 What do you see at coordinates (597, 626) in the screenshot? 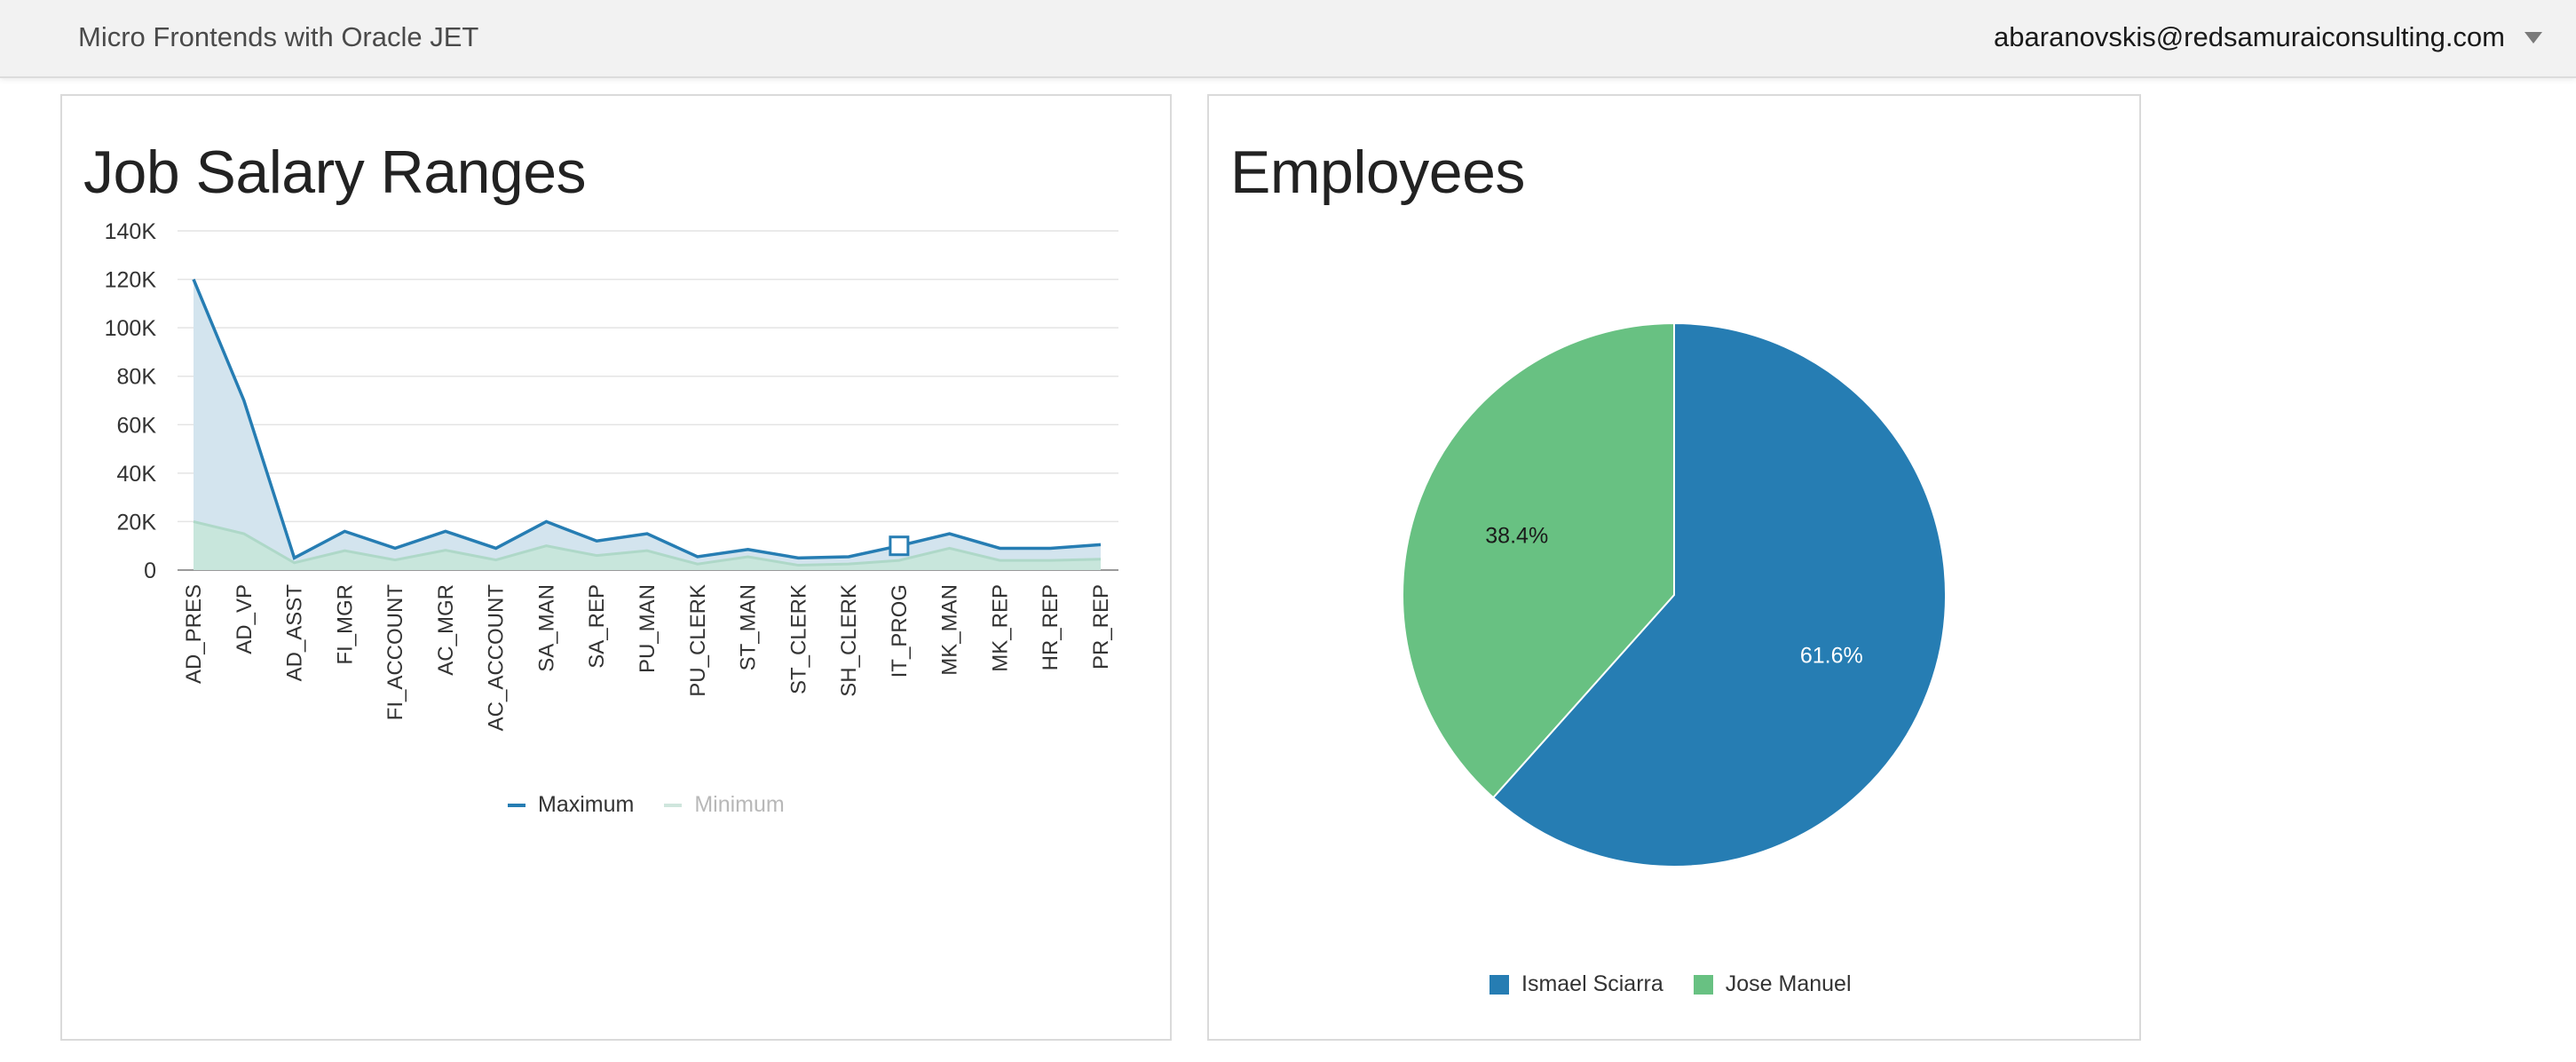
I see `x-tick-label: SA_REP` at bounding box center [597, 626].